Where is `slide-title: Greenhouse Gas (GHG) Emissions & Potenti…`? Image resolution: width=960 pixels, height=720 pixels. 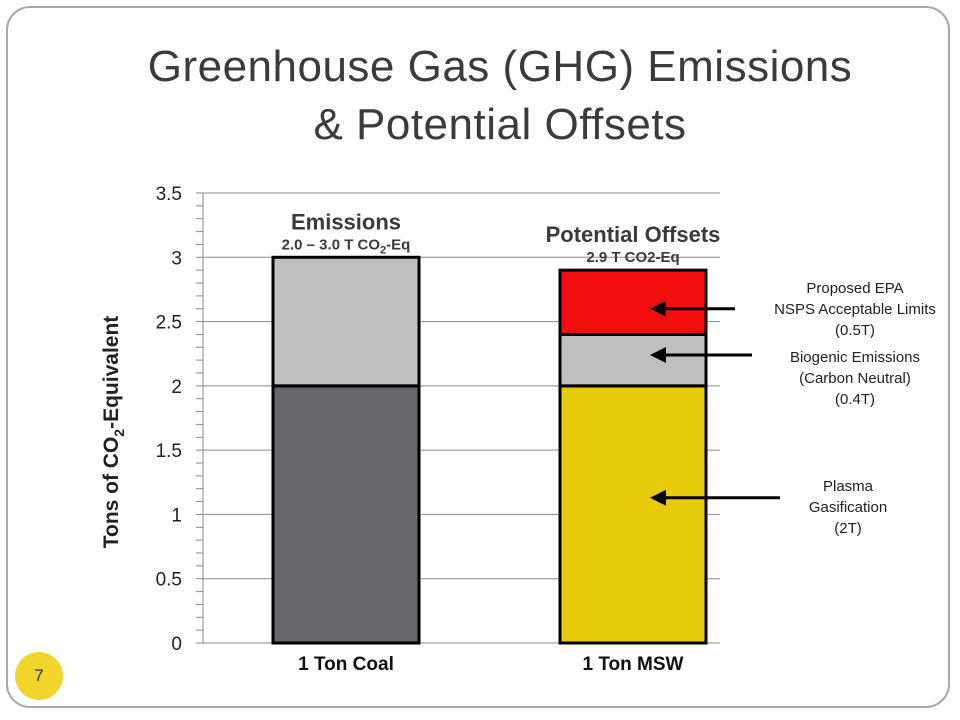 slide-title: Greenhouse Gas (GHG) Emissions & Potenti… is located at coordinates (500, 96).